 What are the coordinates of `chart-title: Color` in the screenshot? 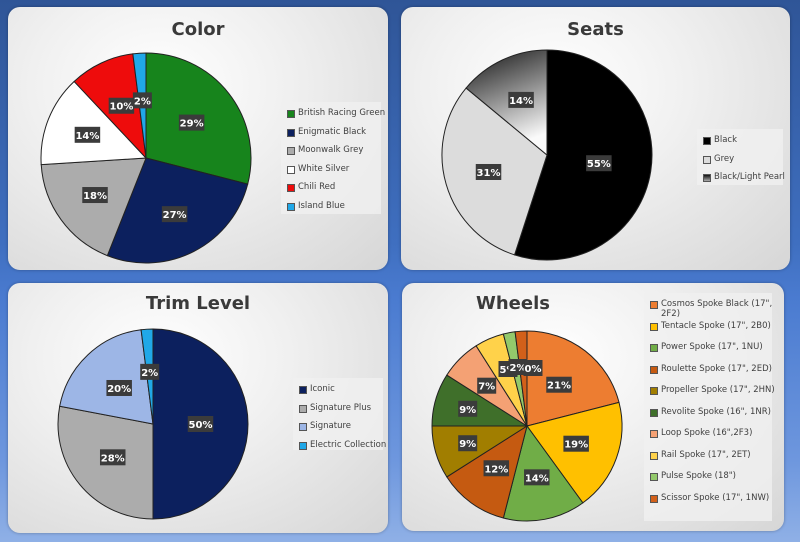 It's located at (198, 29).